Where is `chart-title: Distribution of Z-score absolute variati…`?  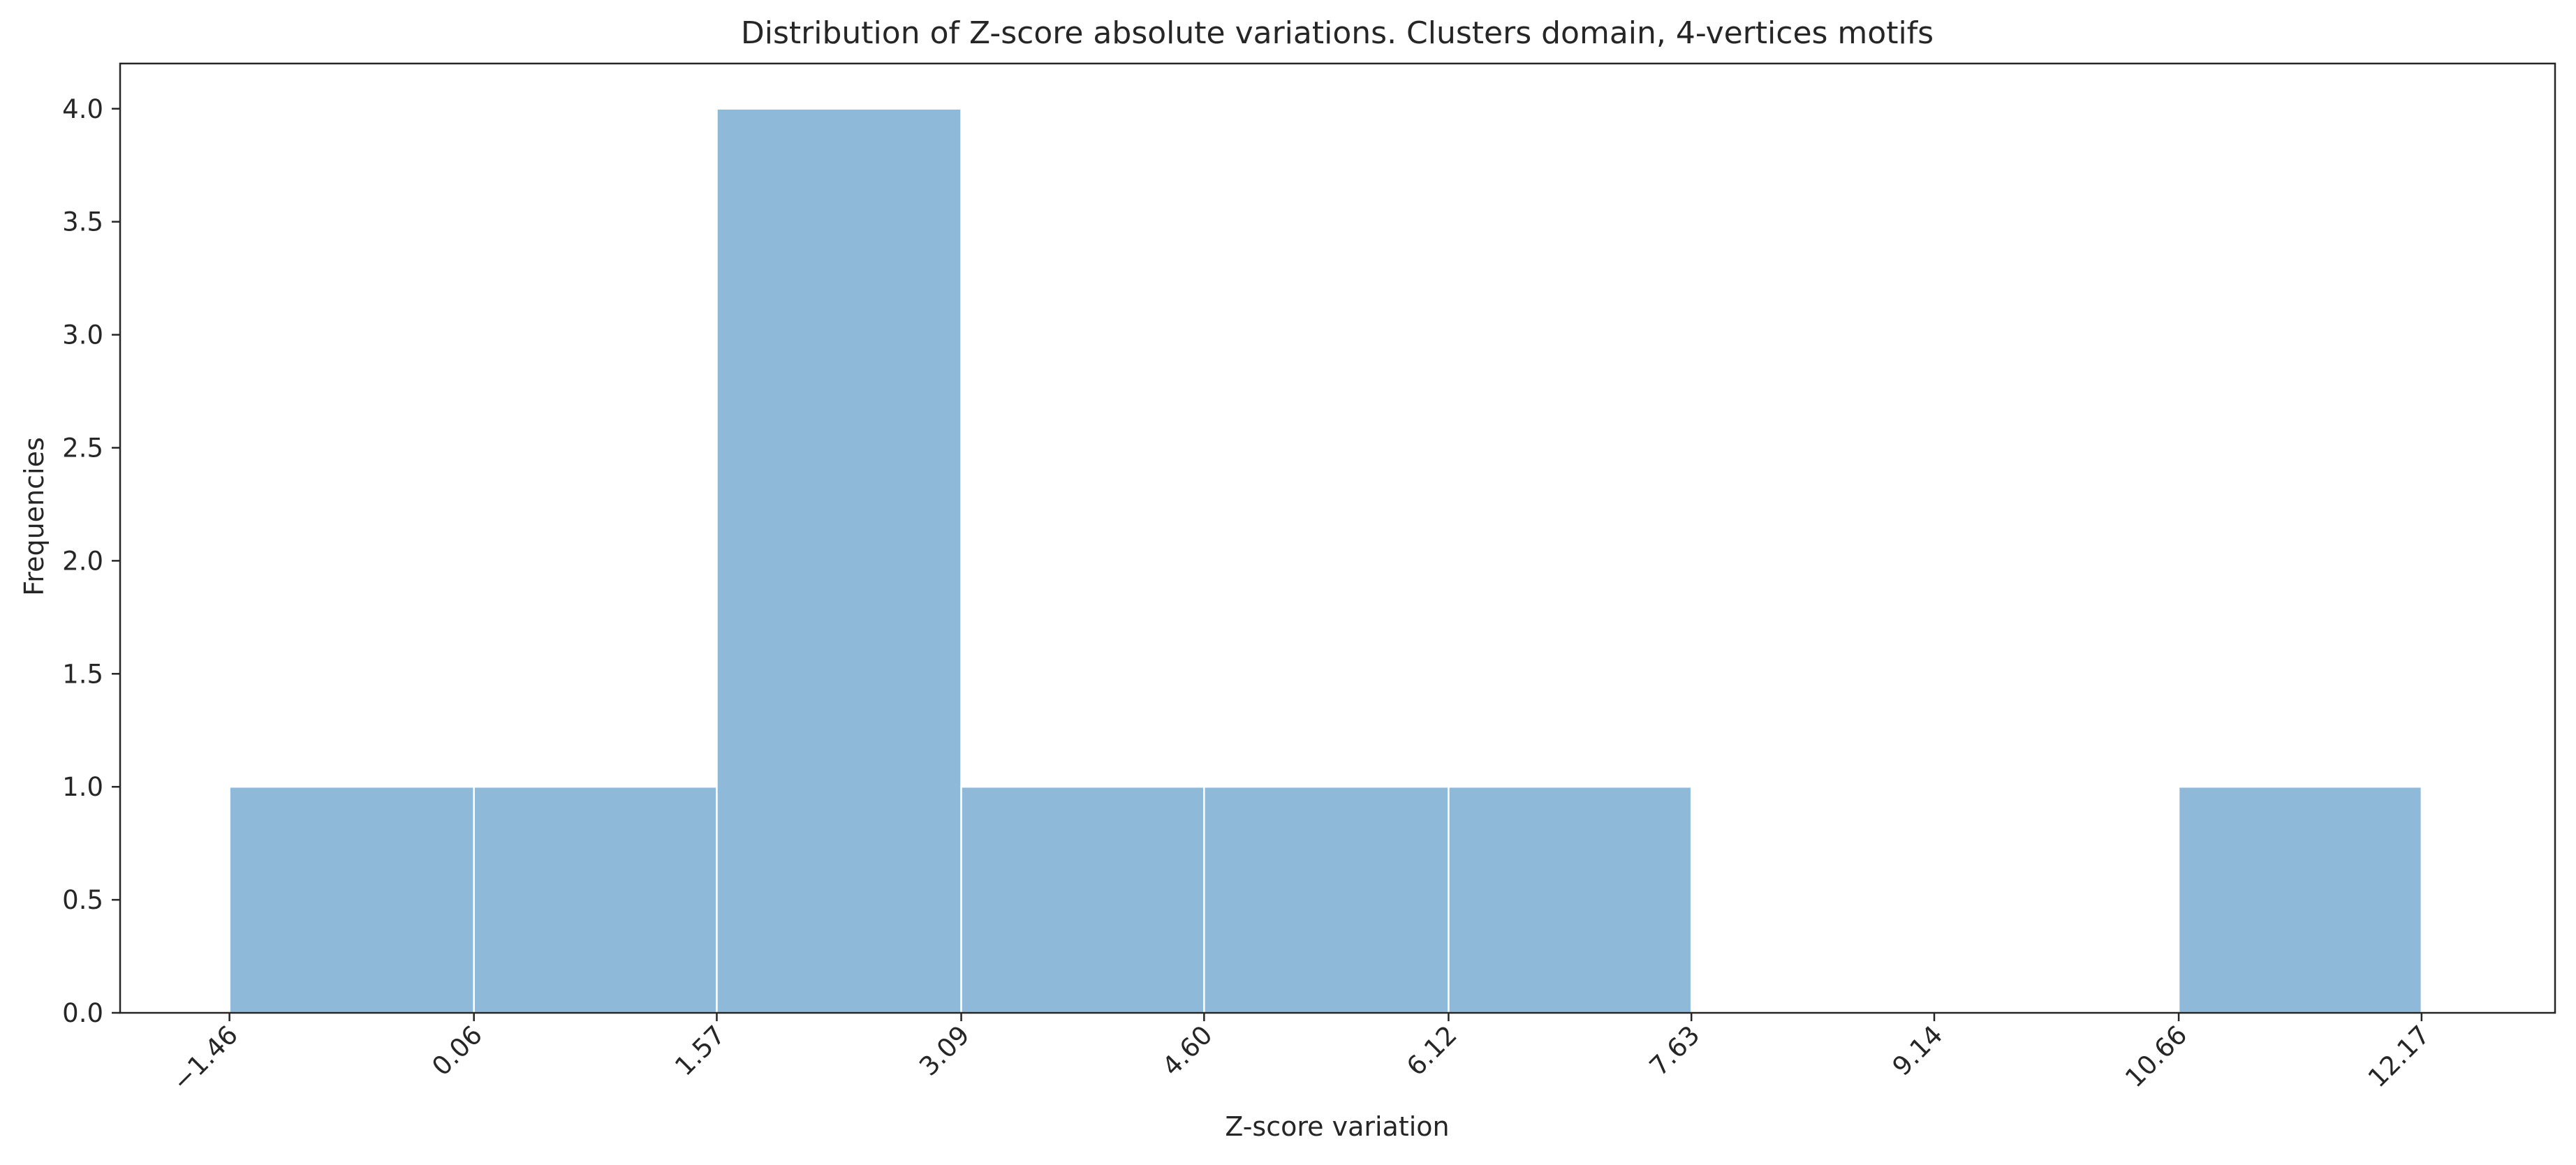
chart-title: Distribution of Z-score absolute variati… is located at coordinates (1337, 33).